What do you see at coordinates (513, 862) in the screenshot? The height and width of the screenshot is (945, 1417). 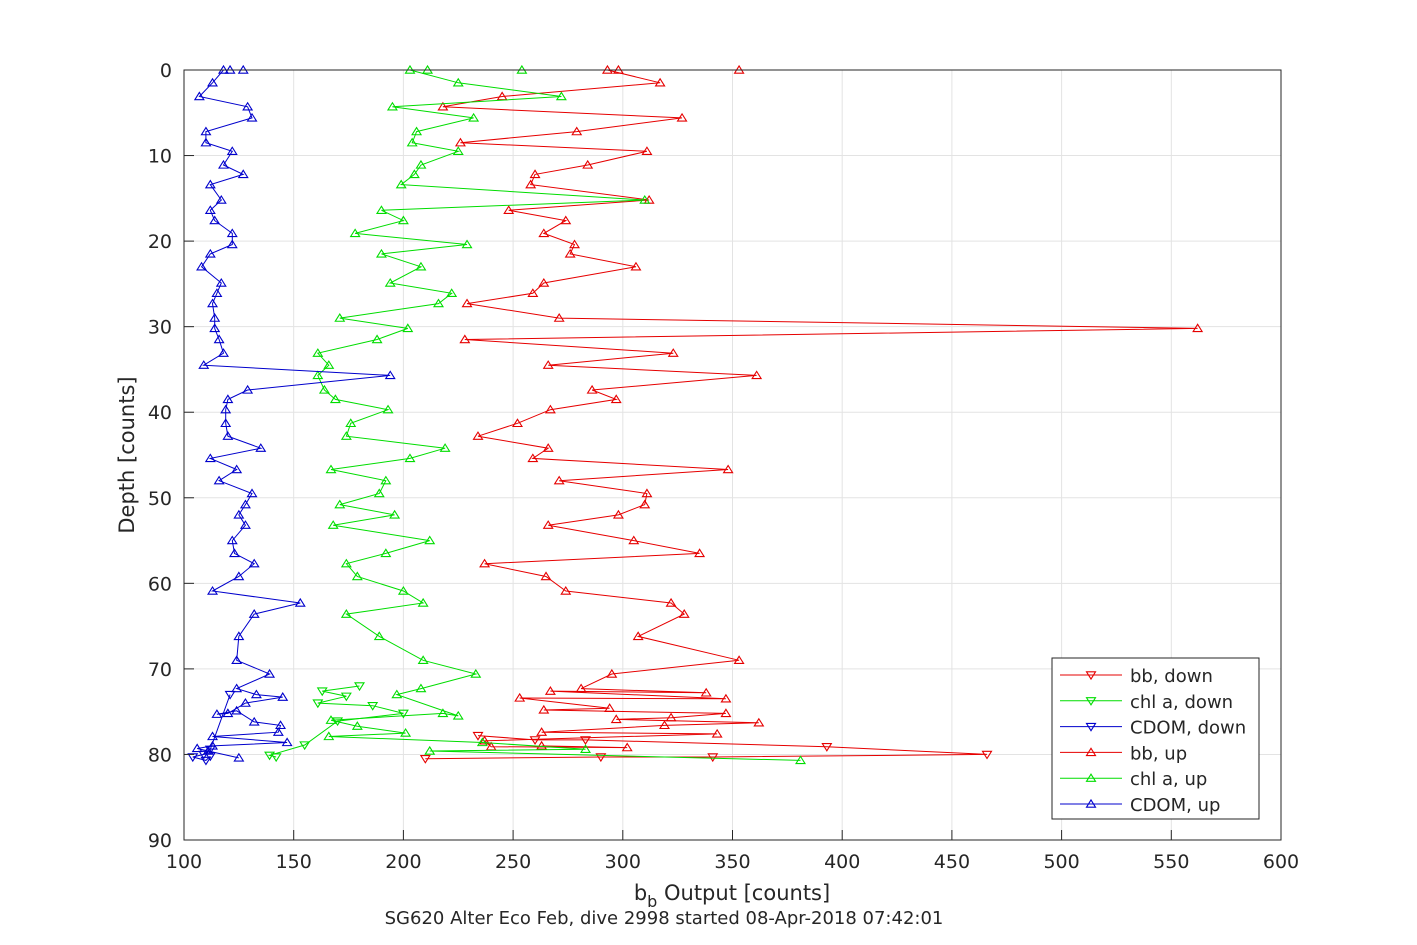 I see `x-tick-label: 250` at bounding box center [513, 862].